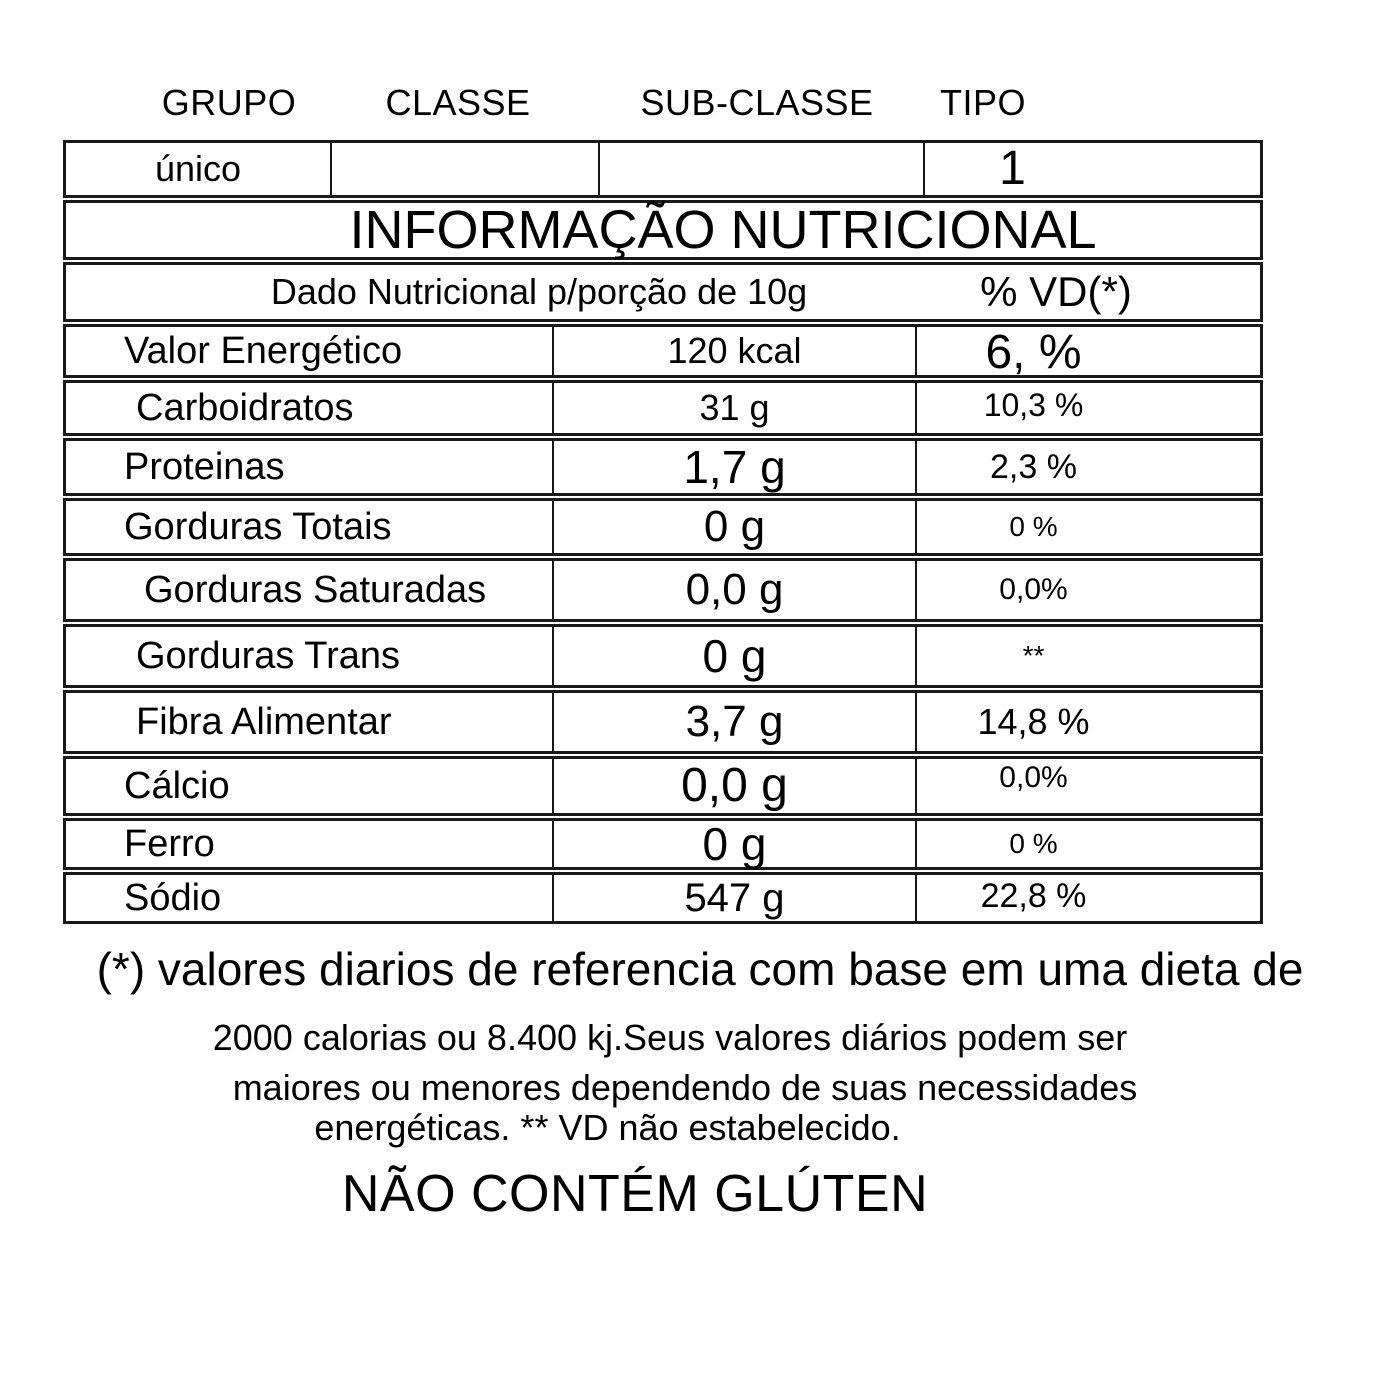 The height and width of the screenshot is (1400, 1400). What do you see at coordinates (458, 102) in the screenshot?
I see `col-header-classe: CLASSE` at bounding box center [458, 102].